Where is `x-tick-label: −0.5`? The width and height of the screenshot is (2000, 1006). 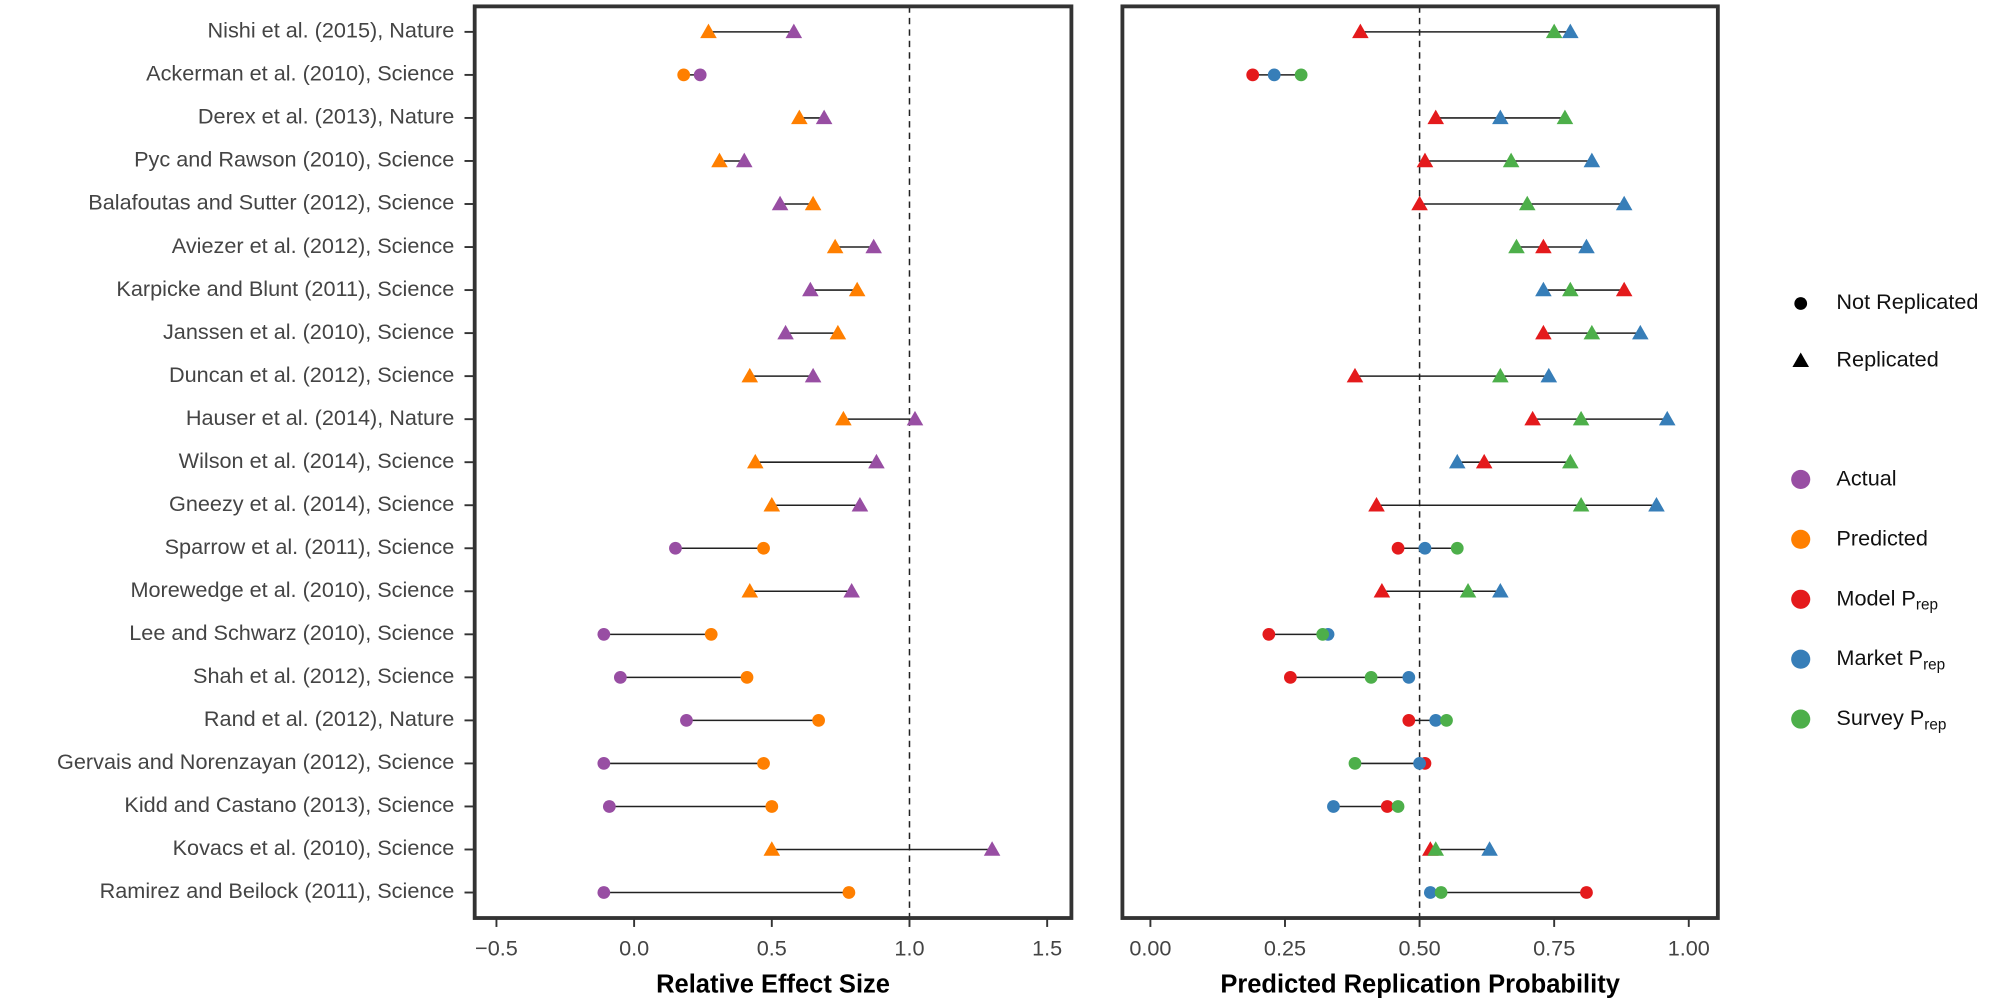 x-tick-label: −0.5 is located at coordinates (496, 948).